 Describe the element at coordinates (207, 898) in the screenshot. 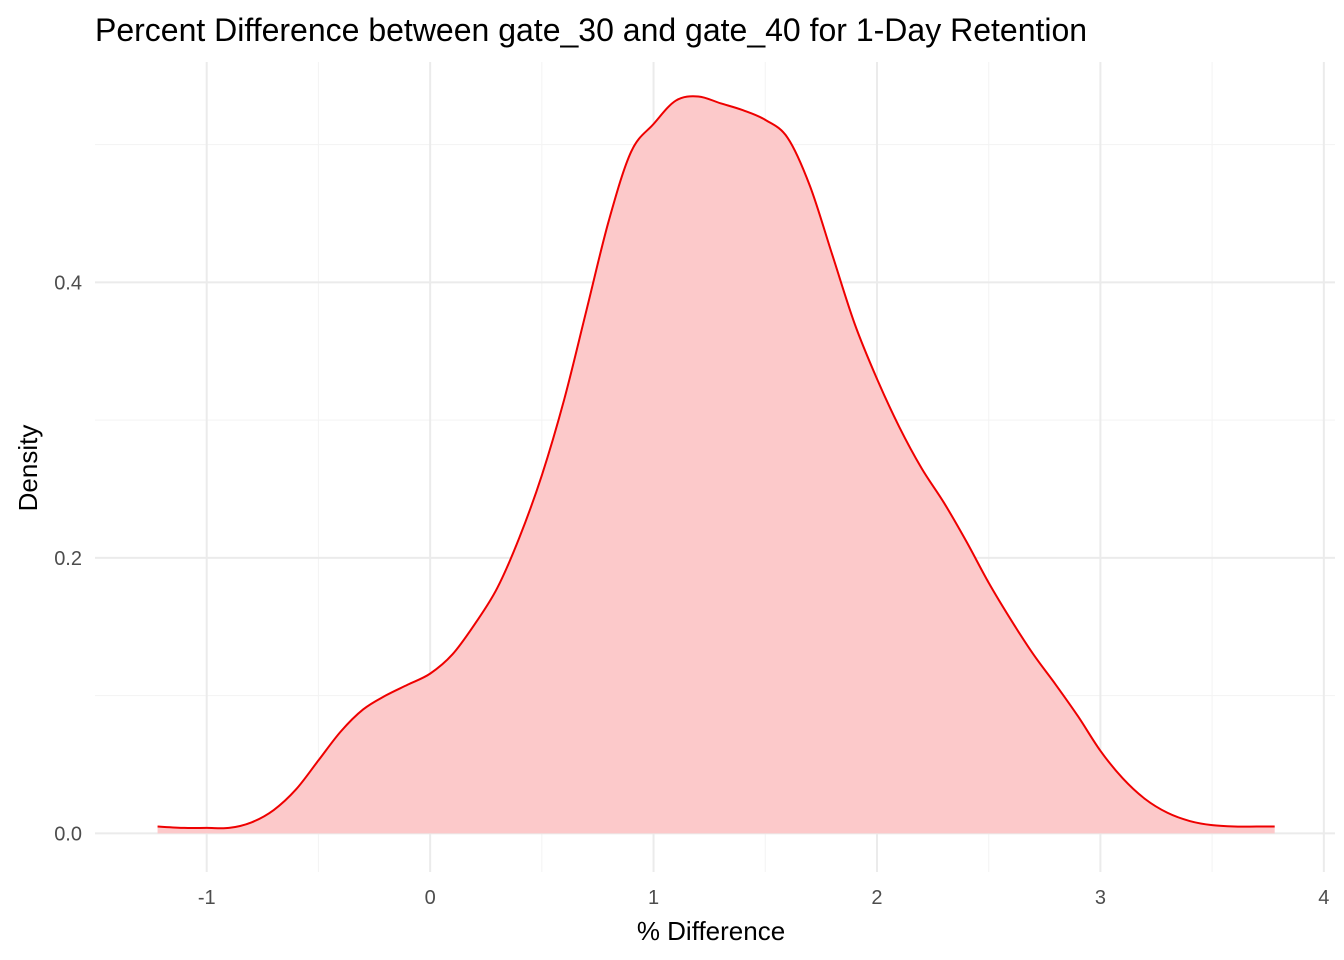

I see `x-tick-label: -1` at that location.